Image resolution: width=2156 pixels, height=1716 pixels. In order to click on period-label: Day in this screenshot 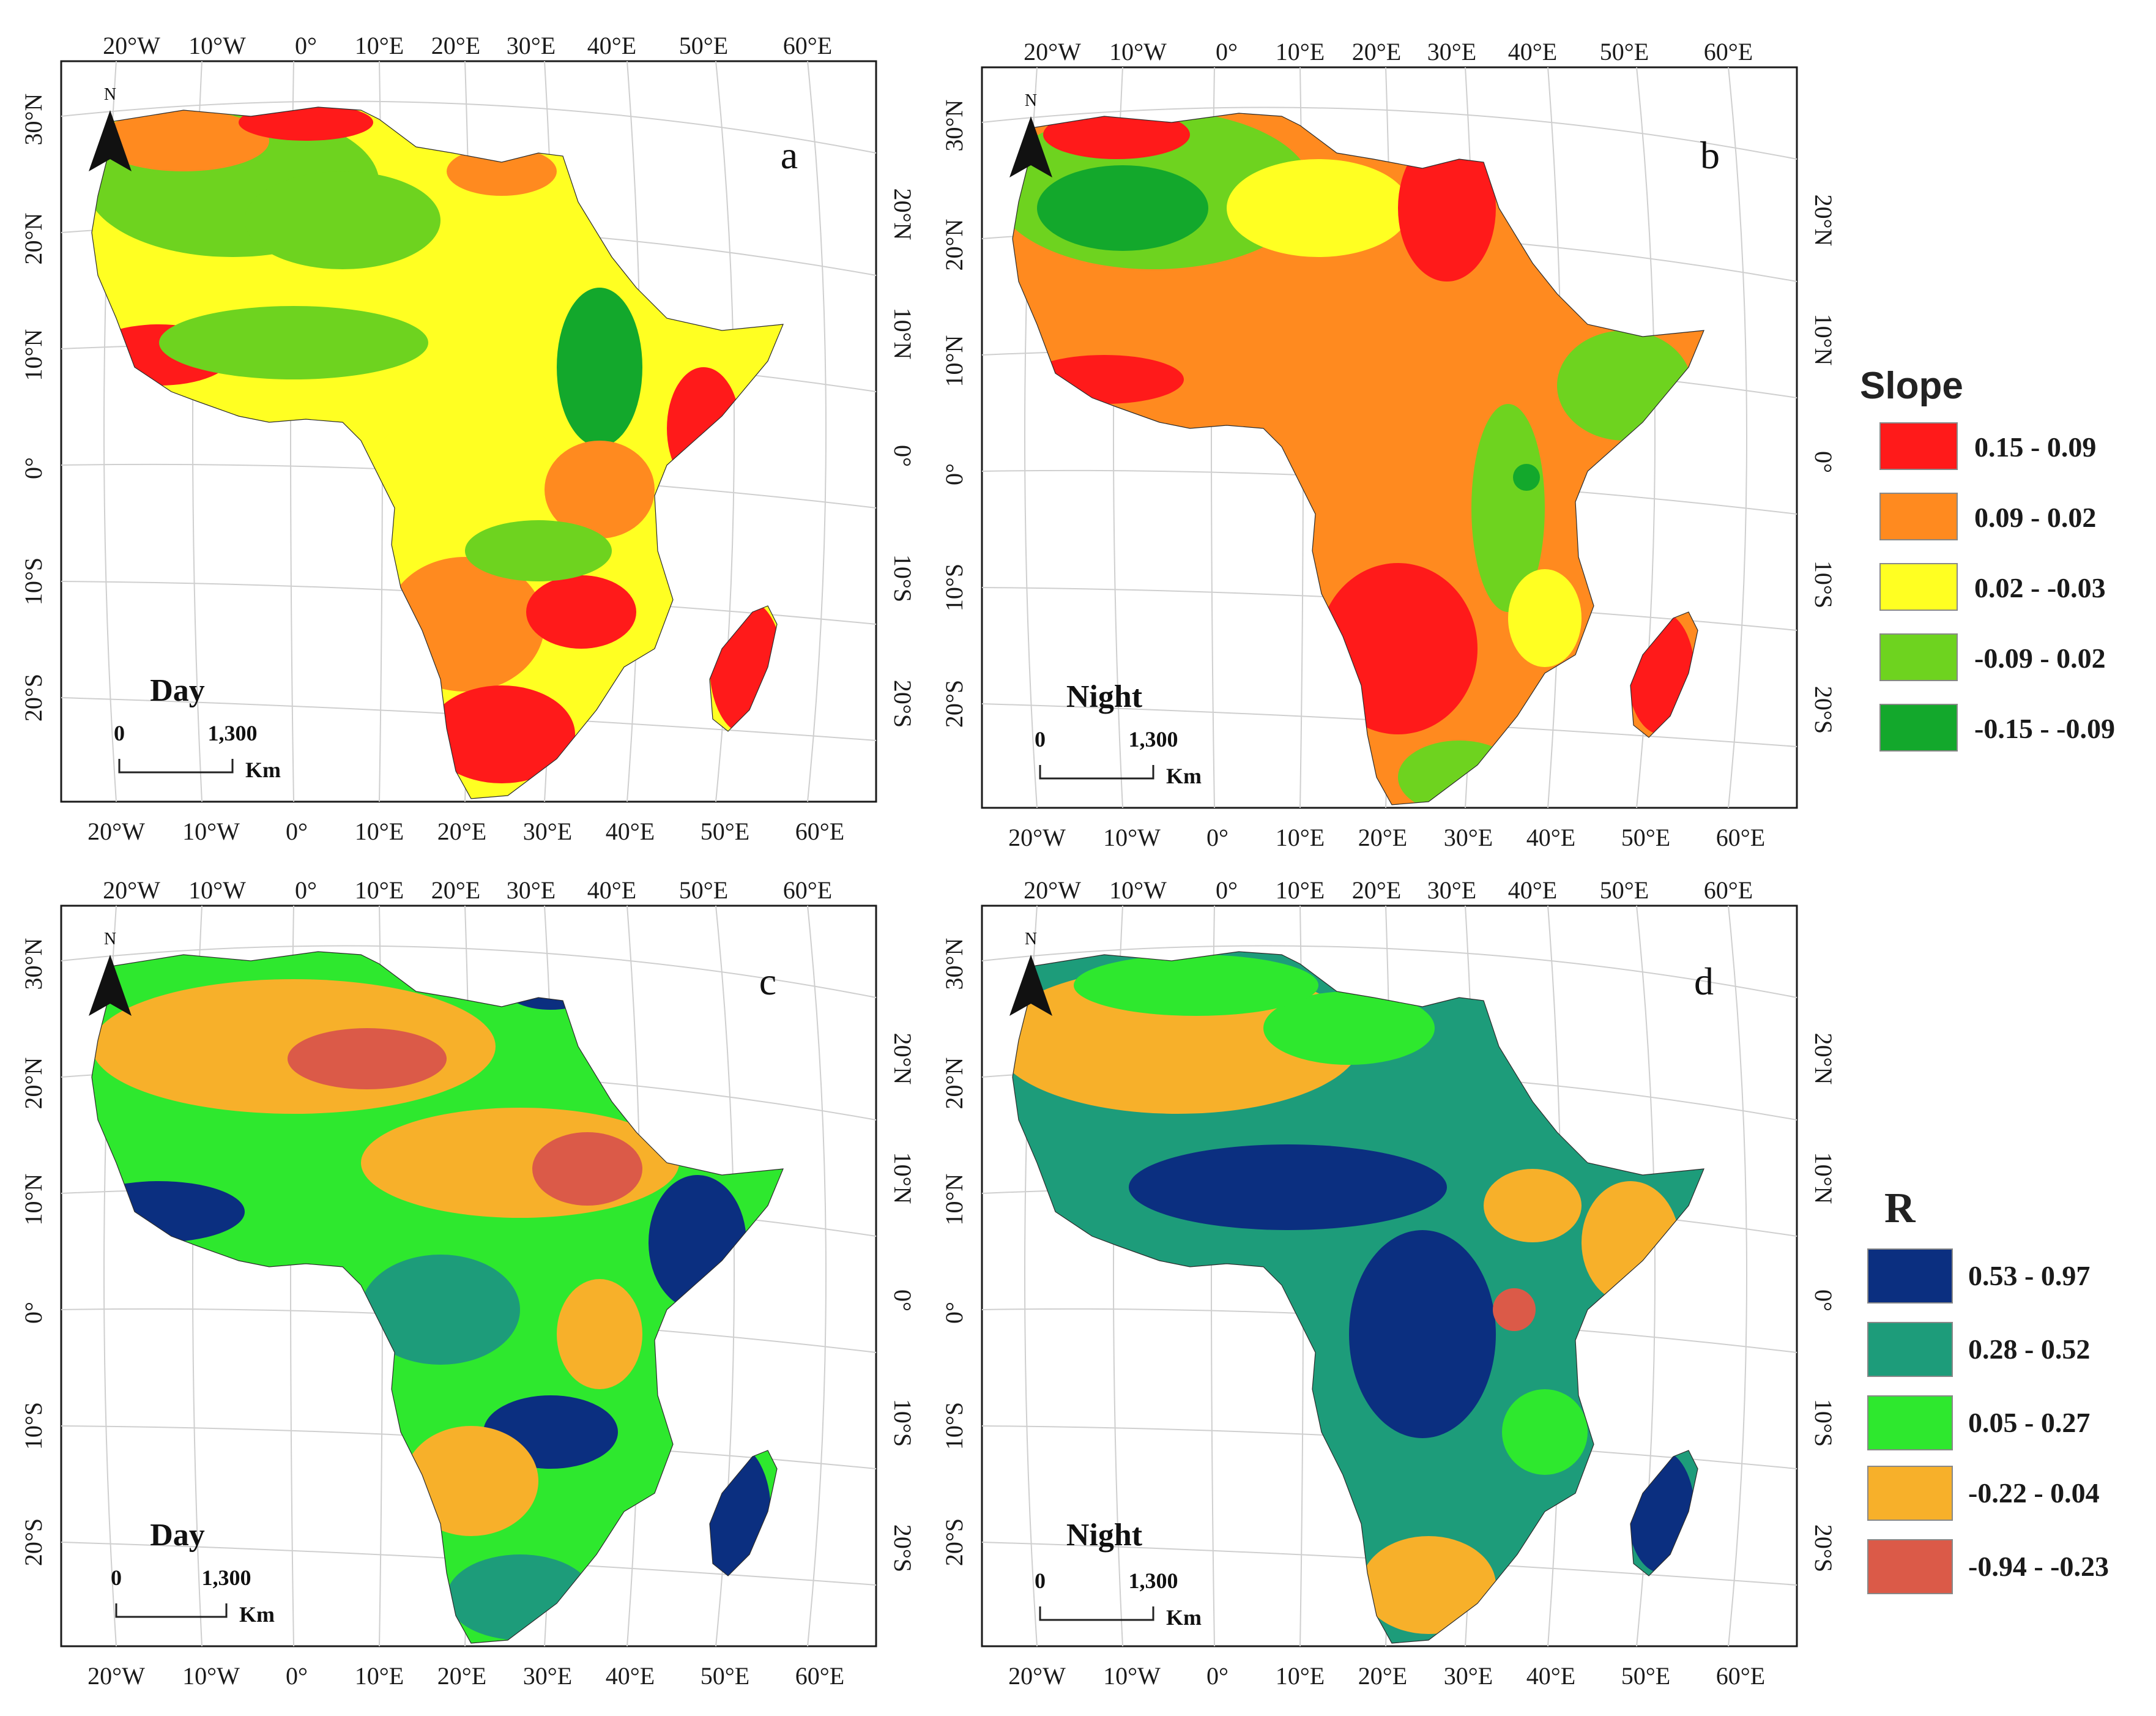, I will do `click(177, 1535)`.